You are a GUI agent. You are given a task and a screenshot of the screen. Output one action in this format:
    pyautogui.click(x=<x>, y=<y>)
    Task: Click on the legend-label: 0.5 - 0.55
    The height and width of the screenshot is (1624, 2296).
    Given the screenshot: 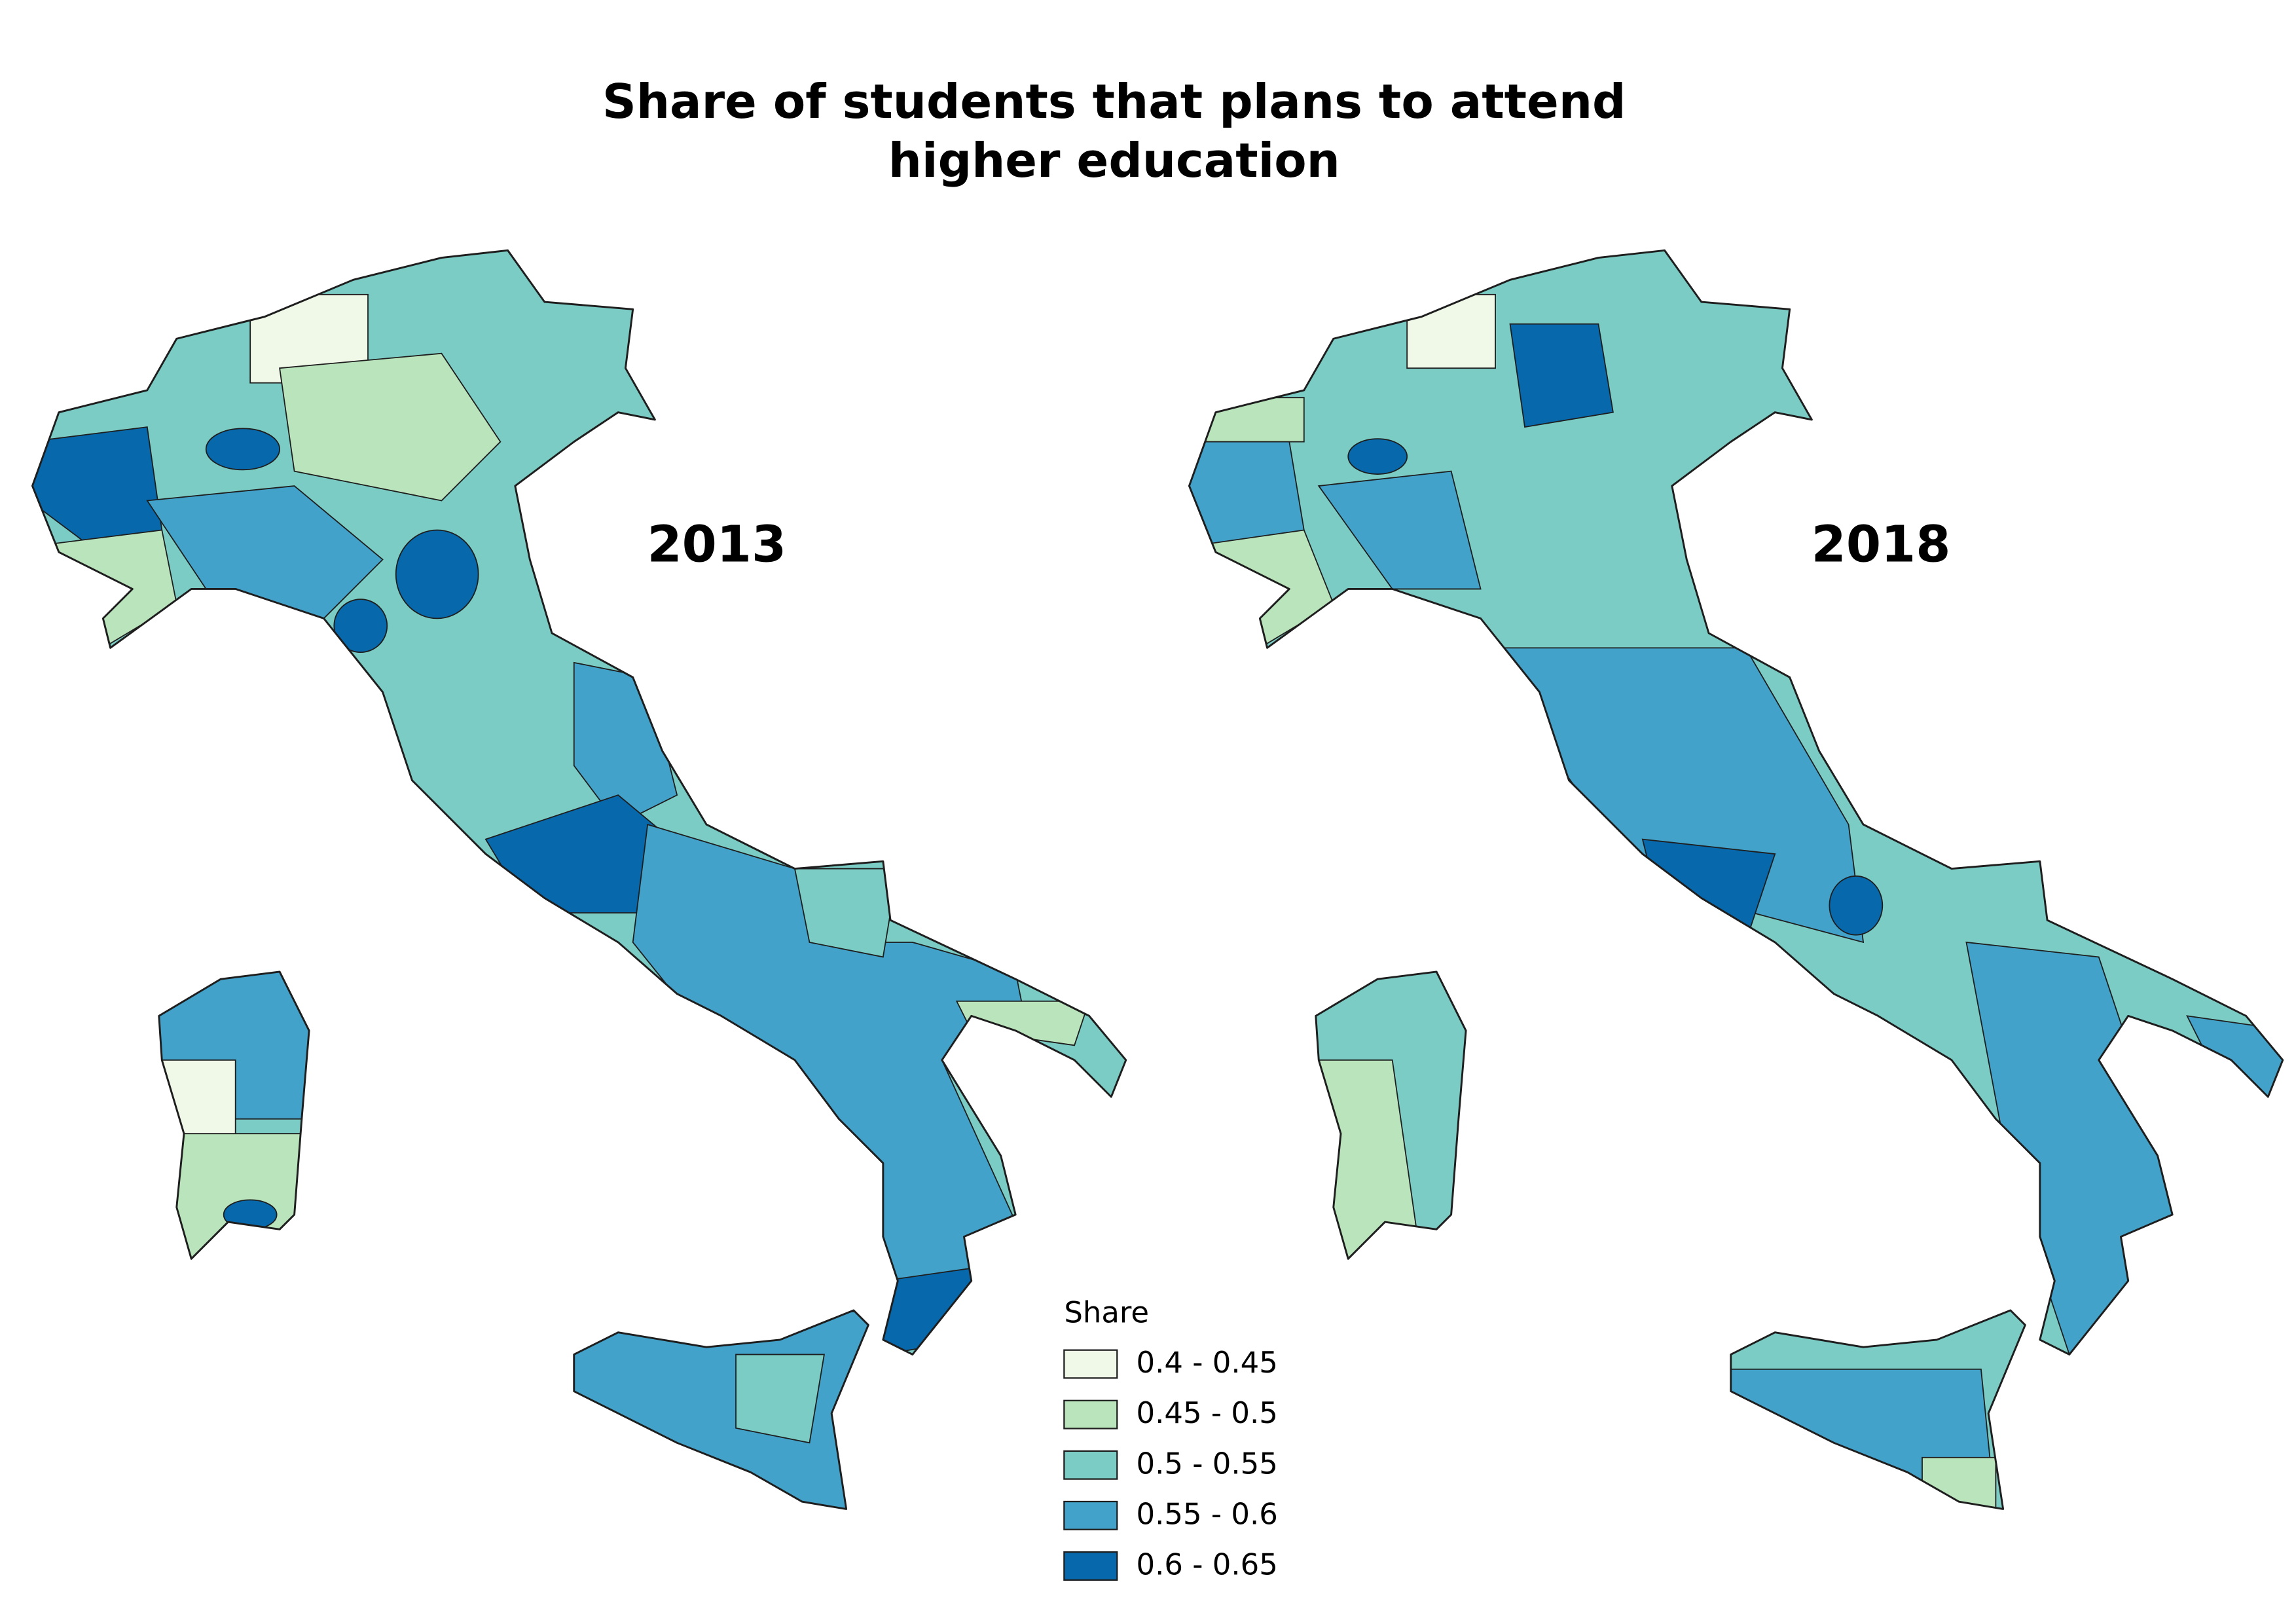 What is the action you would take?
    pyautogui.click(x=1207, y=1463)
    